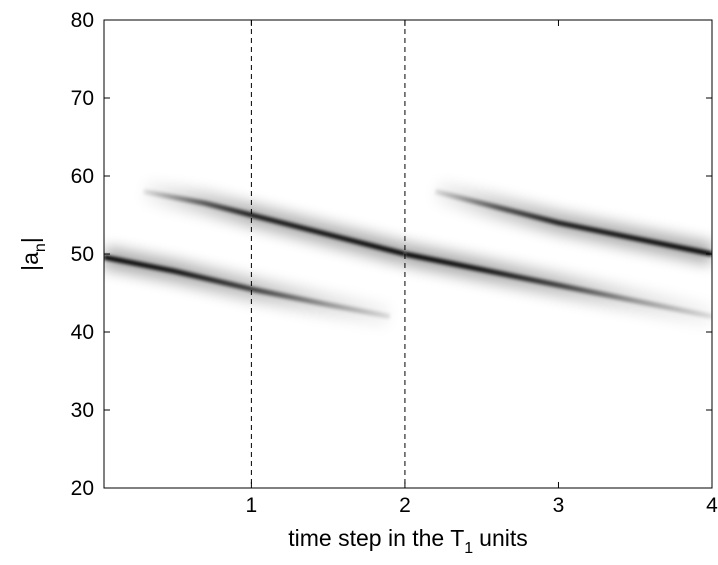  I want to click on x-tick-label: 3, so click(559, 505).